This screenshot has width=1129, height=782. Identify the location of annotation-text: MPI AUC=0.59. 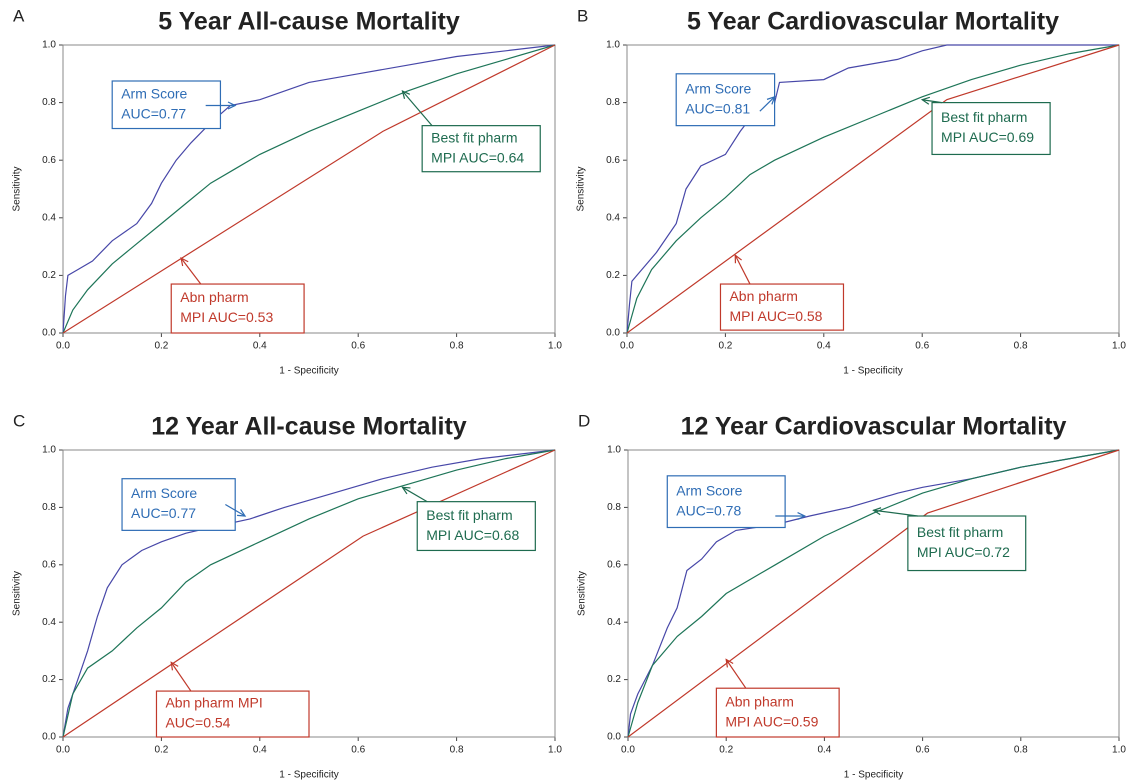
(771, 721).